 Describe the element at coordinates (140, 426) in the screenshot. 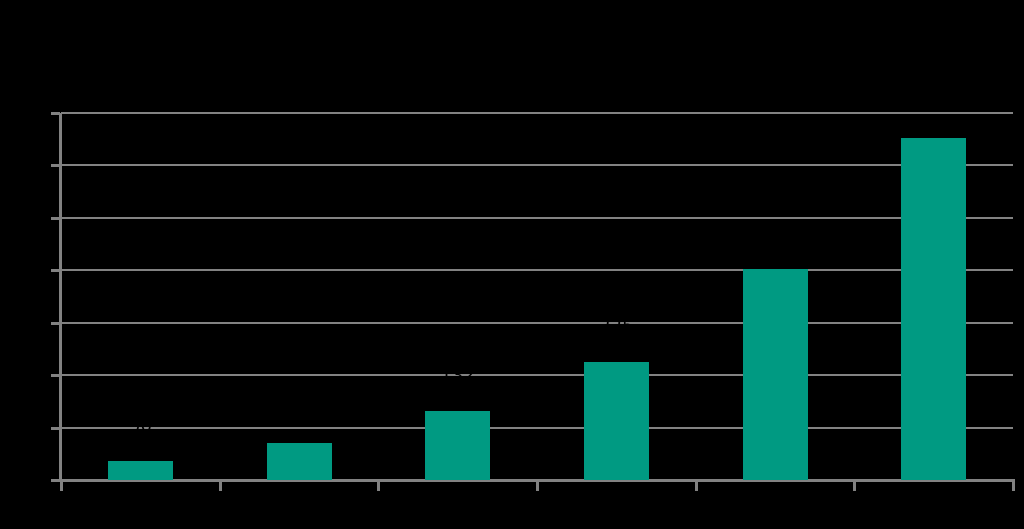

I see `value-label: 36` at that location.